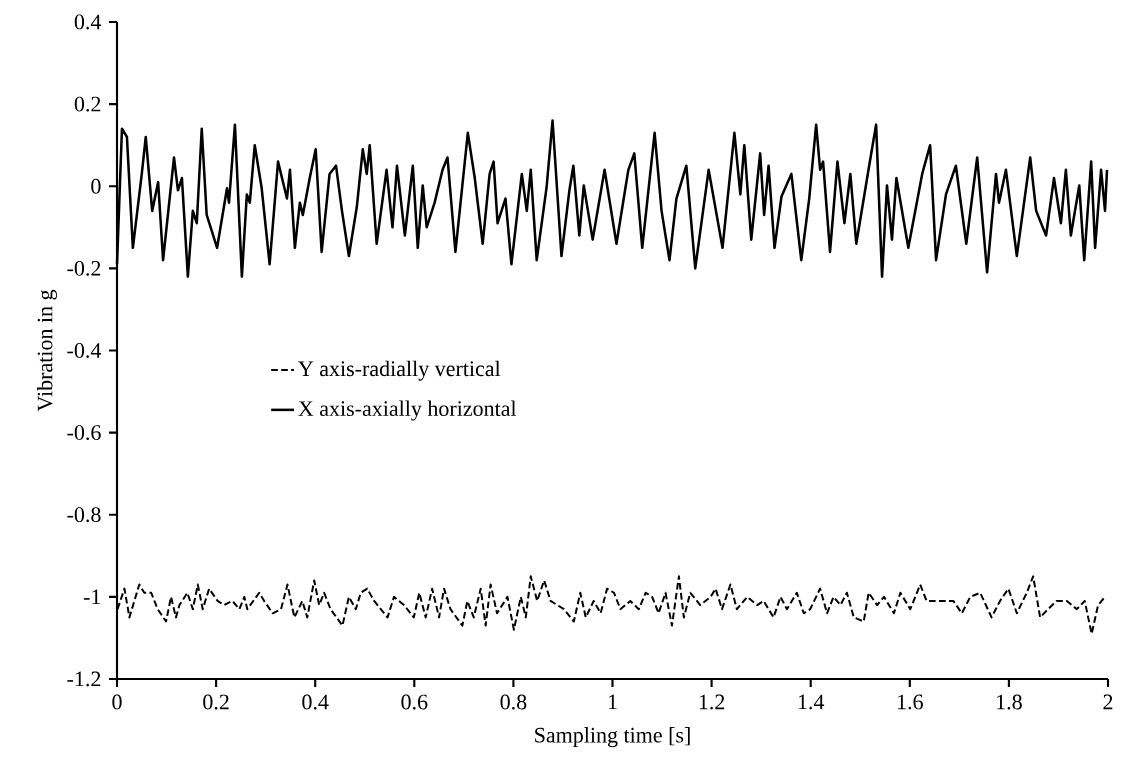 The image size is (1125, 782). What do you see at coordinates (910, 702) in the screenshot?
I see `x-tick-label: 1.6` at bounding box center [910, 702].